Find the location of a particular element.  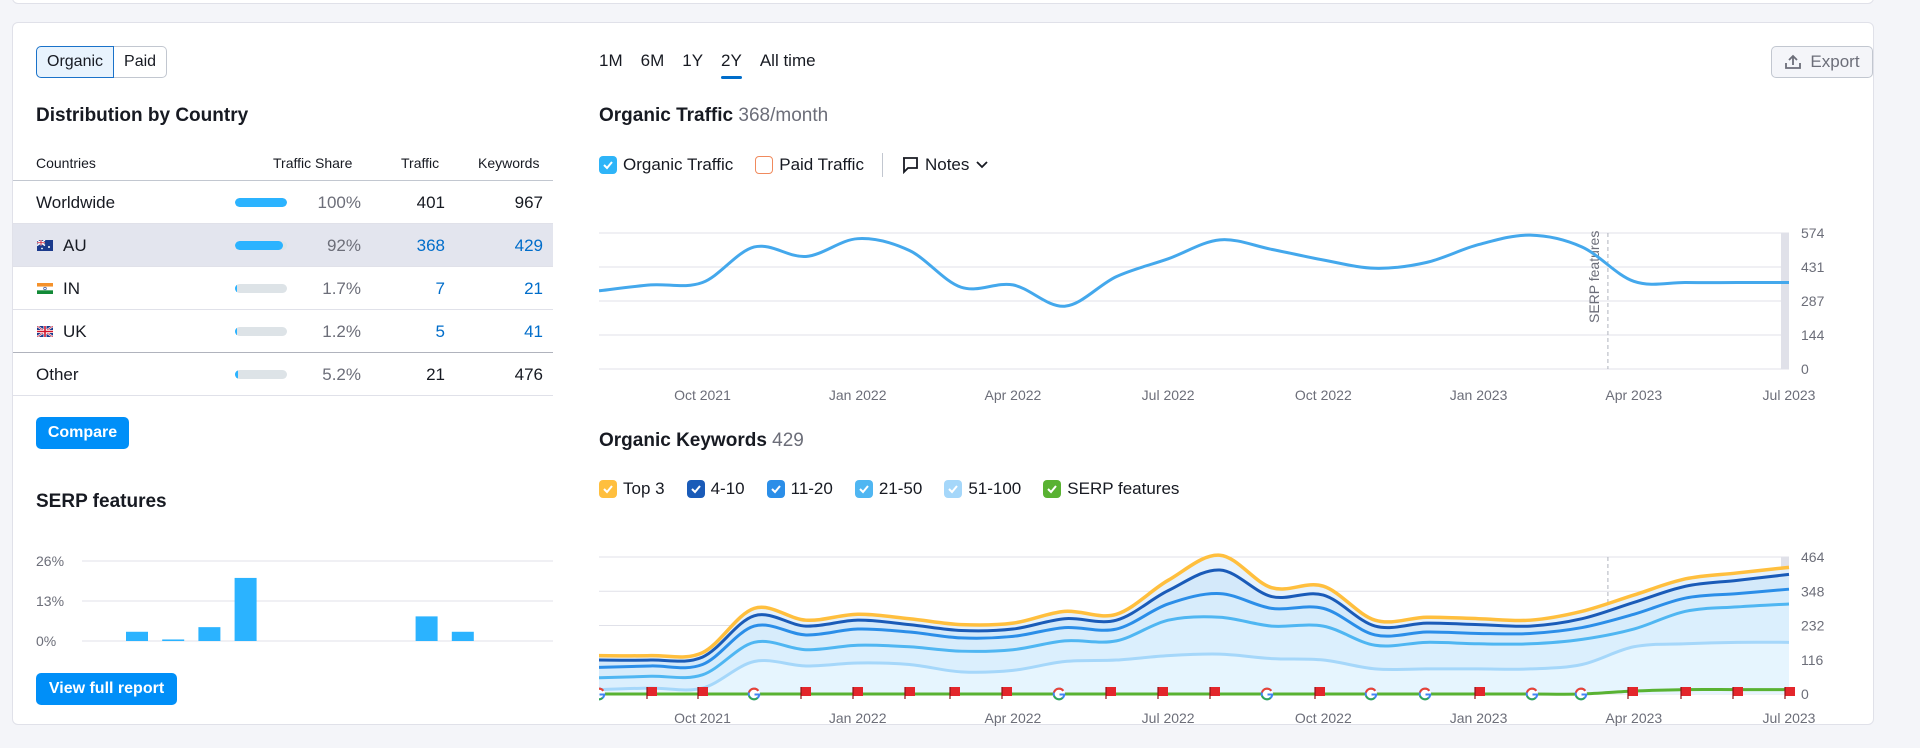

period-2y: 2Y is located at coordinates (731, 65).